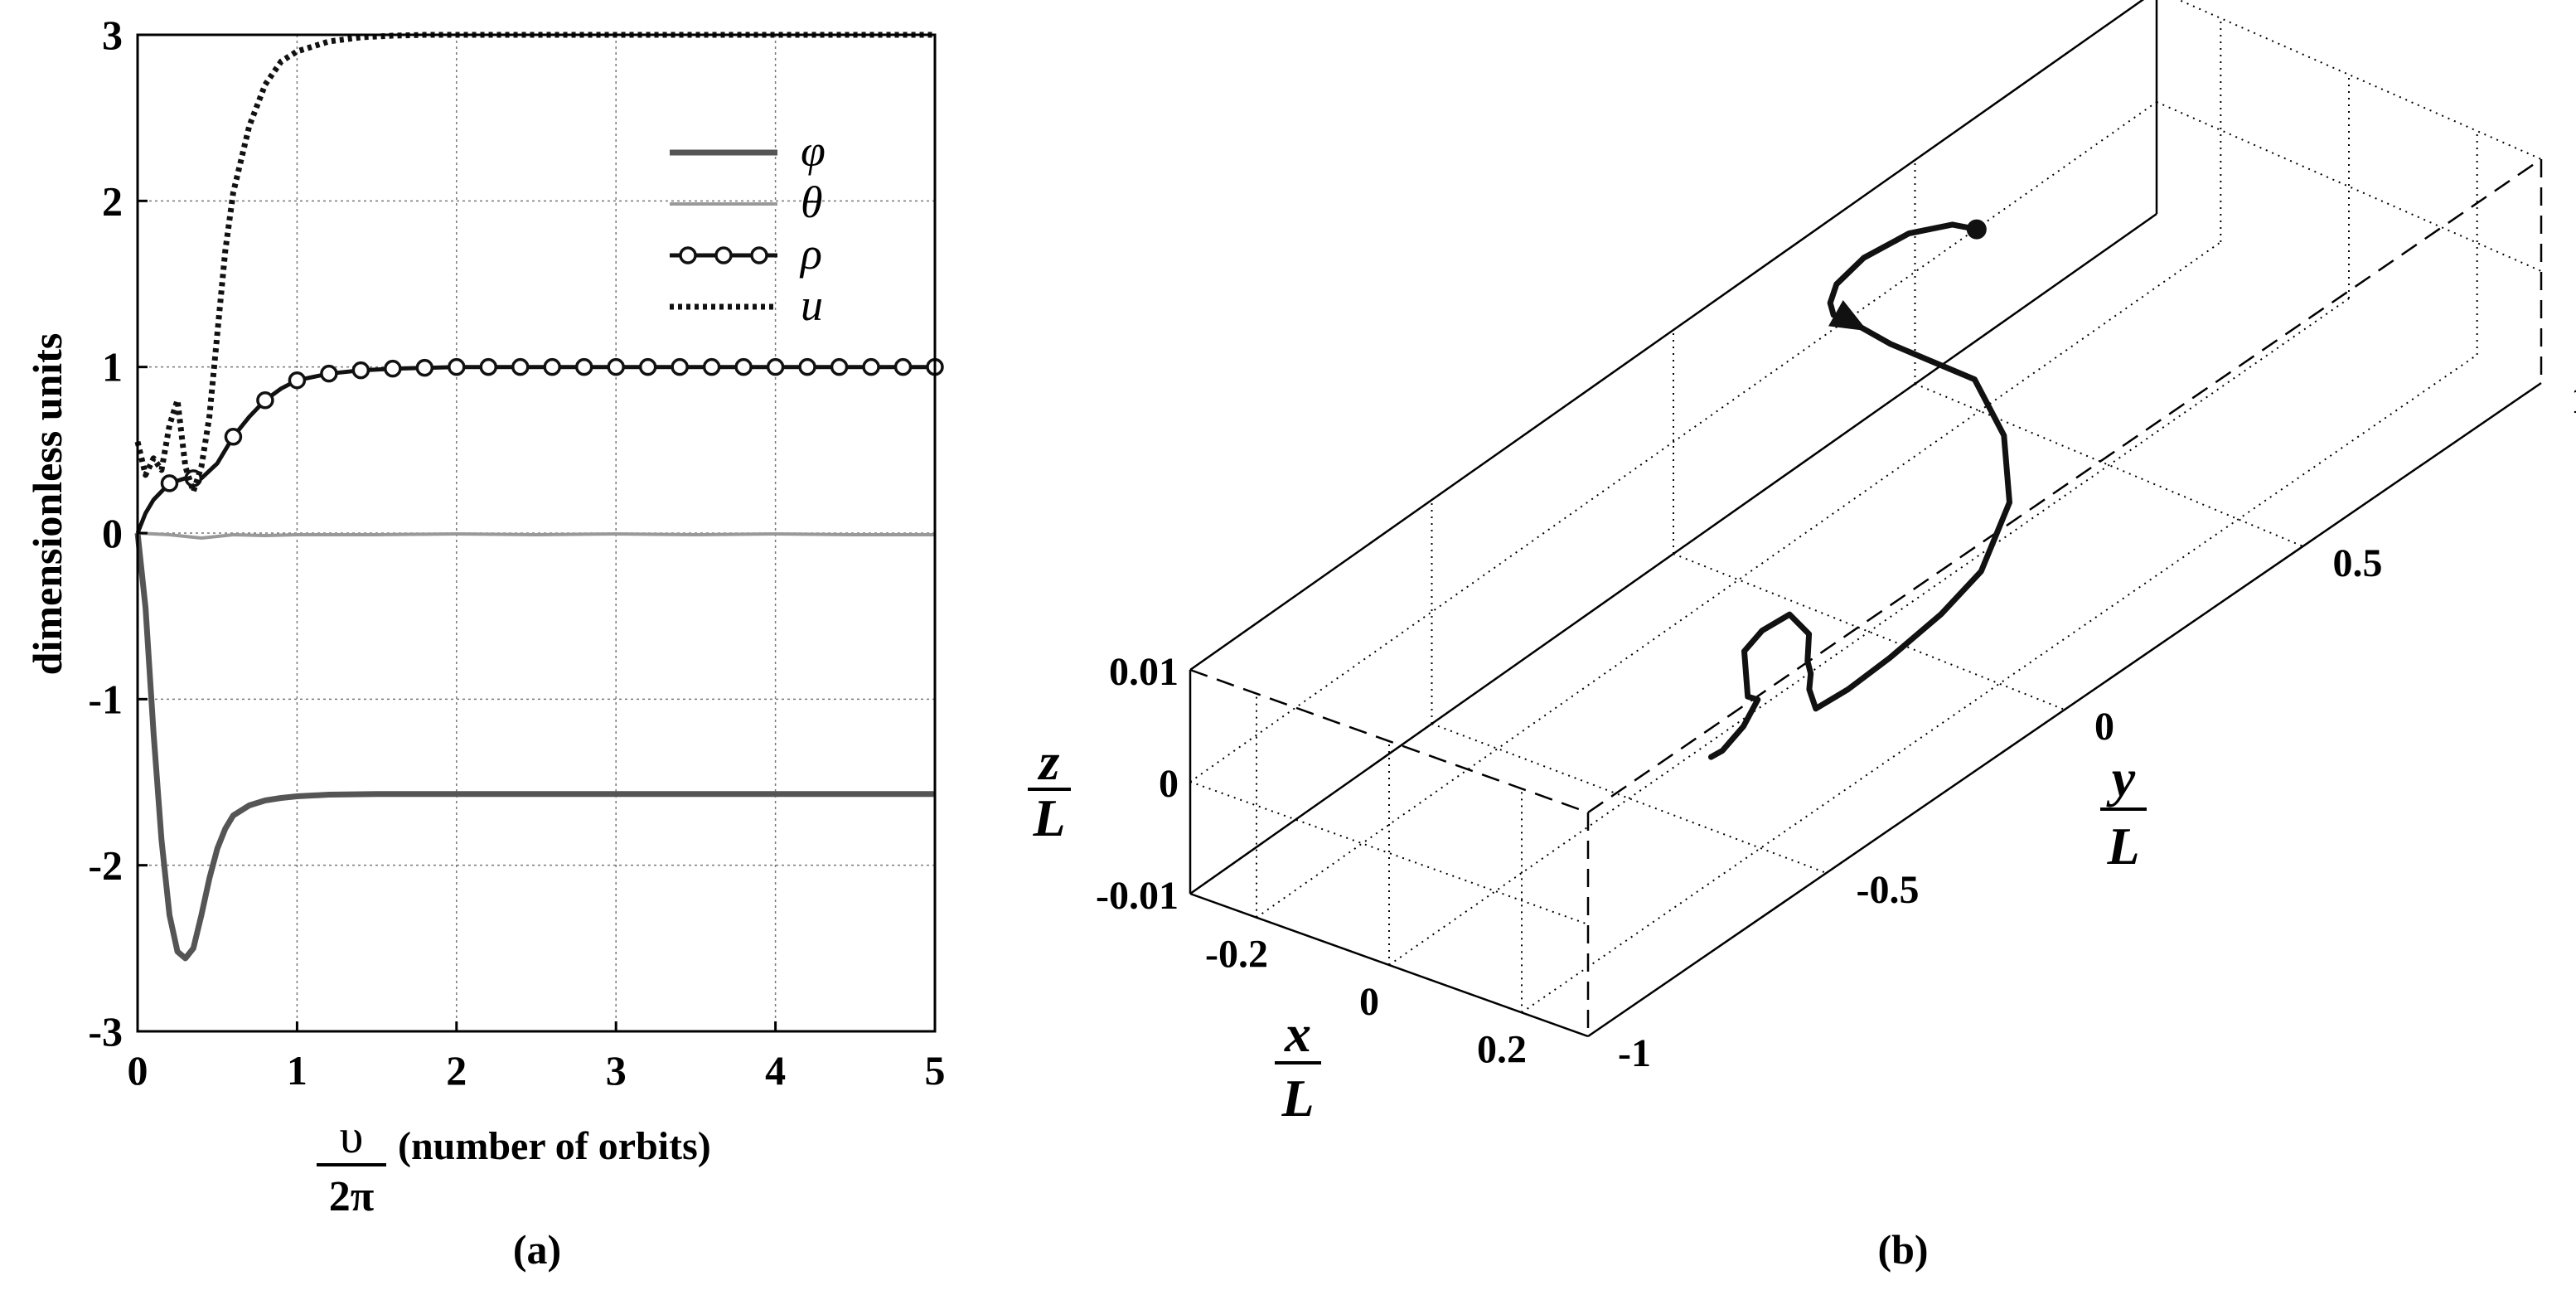 The height and width of the screenshot is (1290, 2576). I want to click on panel-a-xtick-label: 0, so click(138, 1070).